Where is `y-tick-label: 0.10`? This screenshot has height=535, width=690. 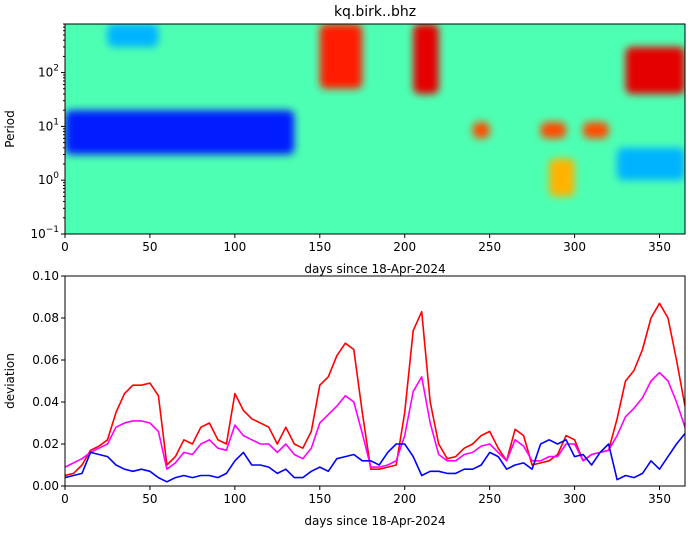
y-tick-label: 0.10 is located at coordinates (45, 276).